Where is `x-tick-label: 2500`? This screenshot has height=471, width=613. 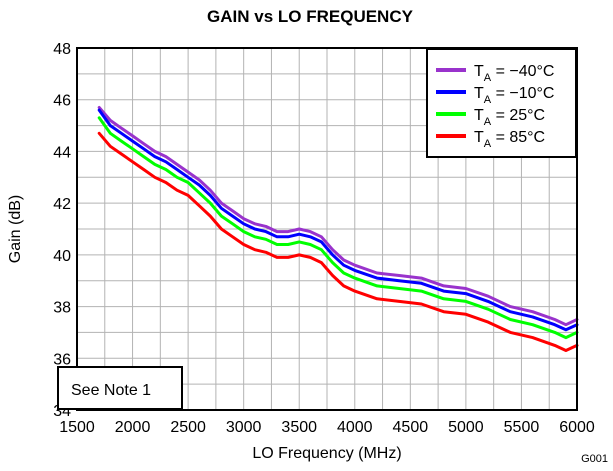
x-tick-label: 2500 is located at coordinates (188, 427).